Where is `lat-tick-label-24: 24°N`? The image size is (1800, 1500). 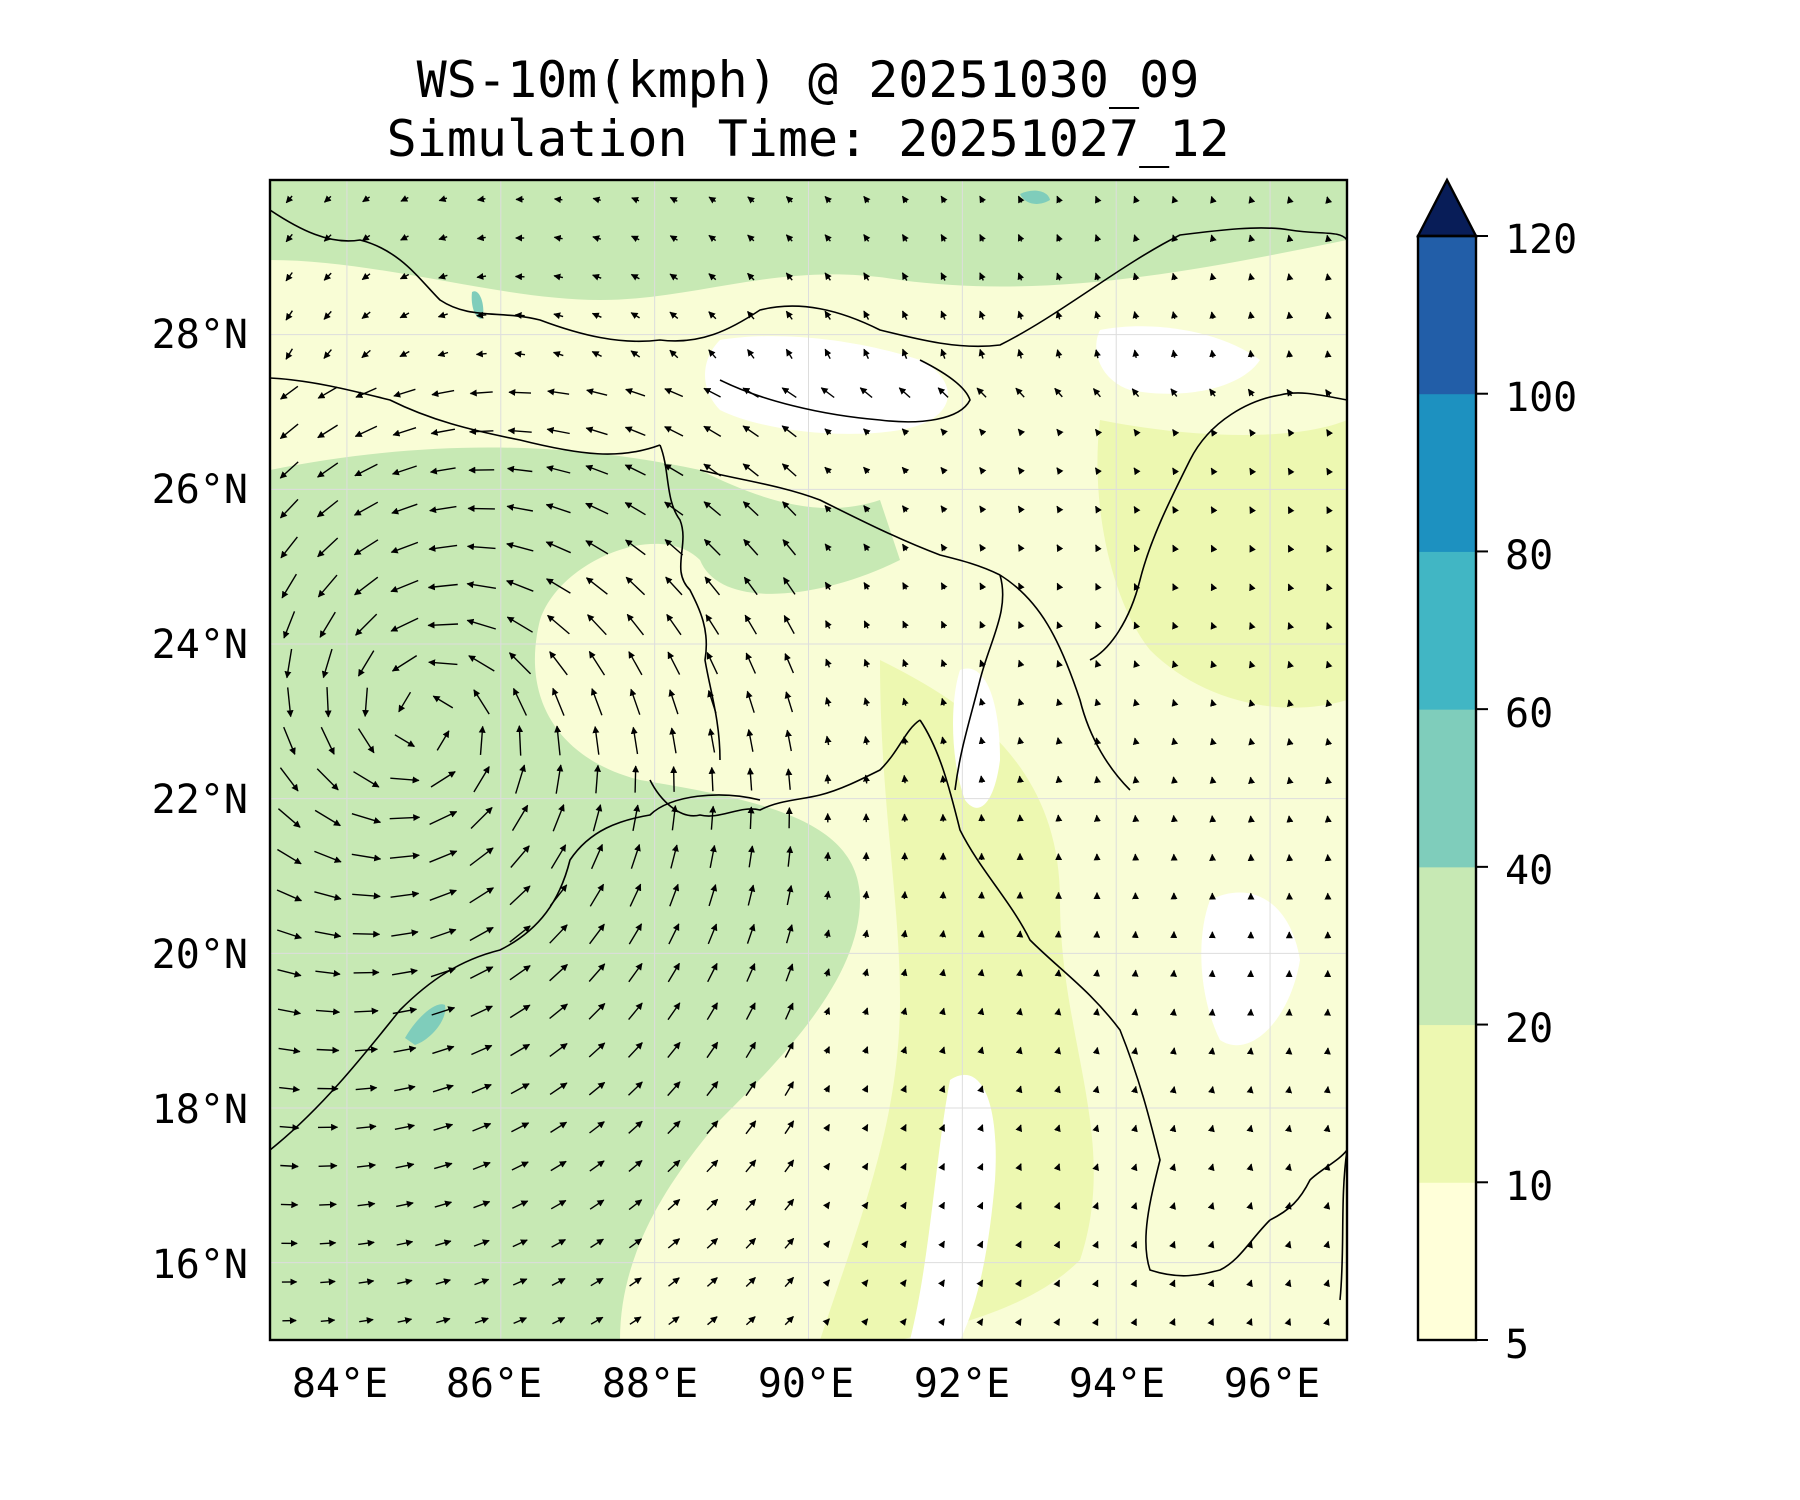 lat-tick-label-24: 24°N is located at coordinates (200, 645).